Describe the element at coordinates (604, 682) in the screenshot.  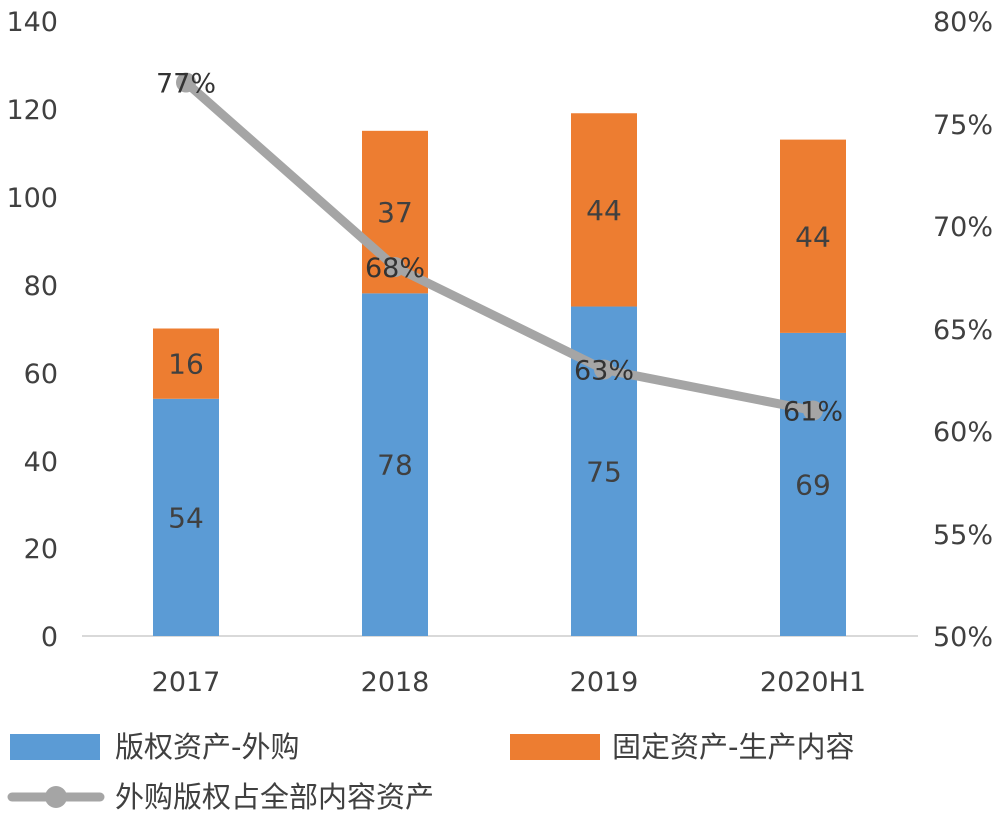
I see `category-label: 2019` at that location.